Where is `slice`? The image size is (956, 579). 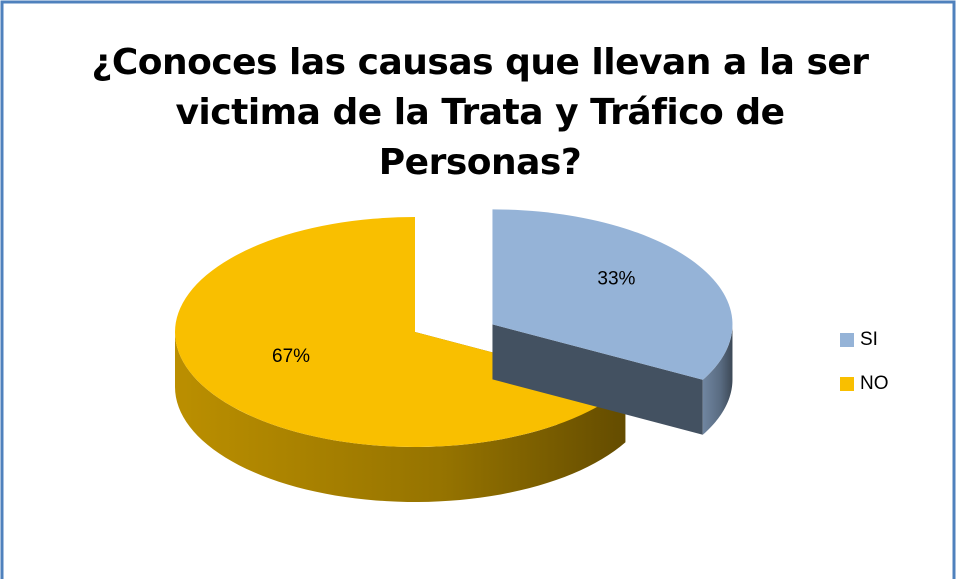 slice is located at coordinates (612, 294).